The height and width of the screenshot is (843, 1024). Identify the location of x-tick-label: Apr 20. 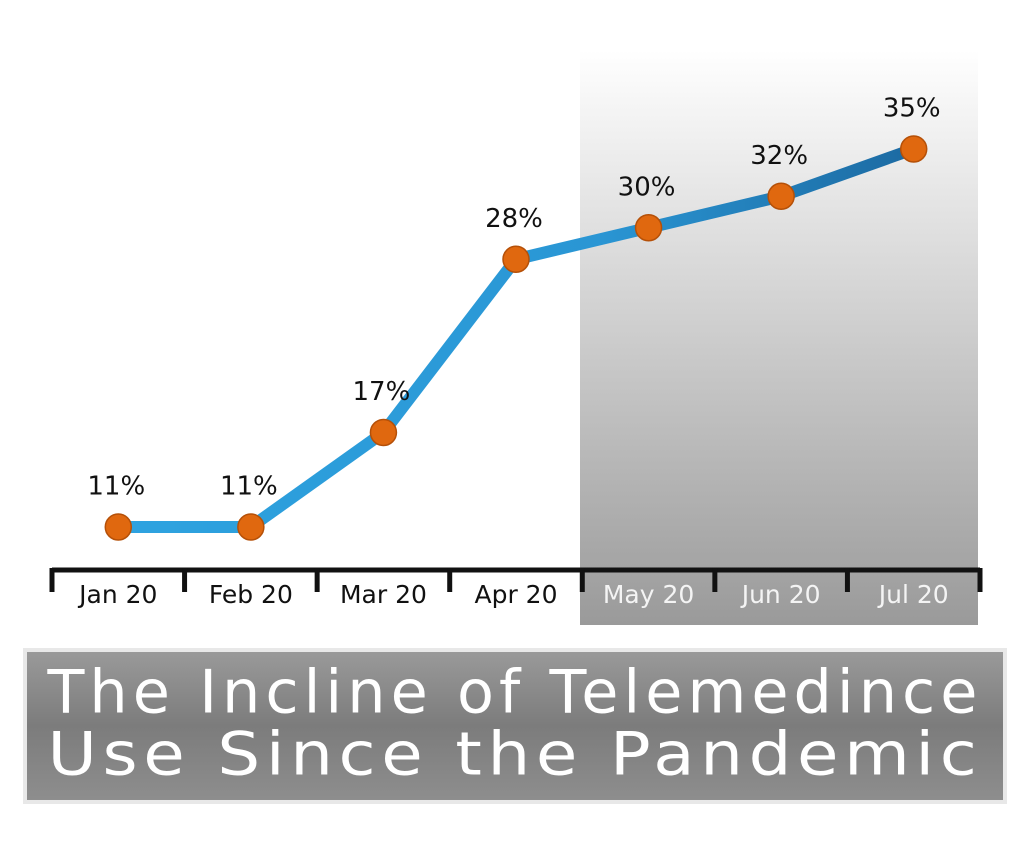
(515, 594).